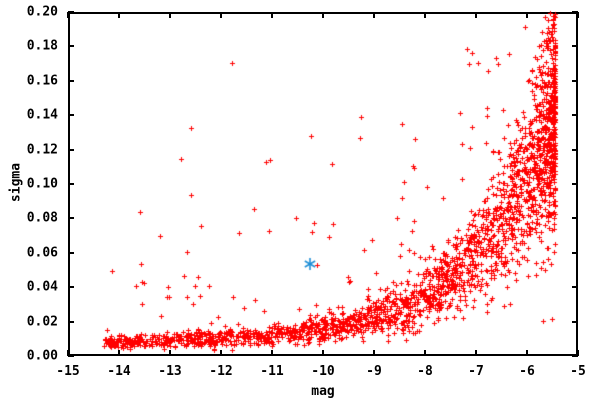 The height and width of the screenshot is (400, 600). What do you see at coordinates (425, 371) in the screenshot?
I see `x-tick-label: -8` at bounding box center [425, 371].